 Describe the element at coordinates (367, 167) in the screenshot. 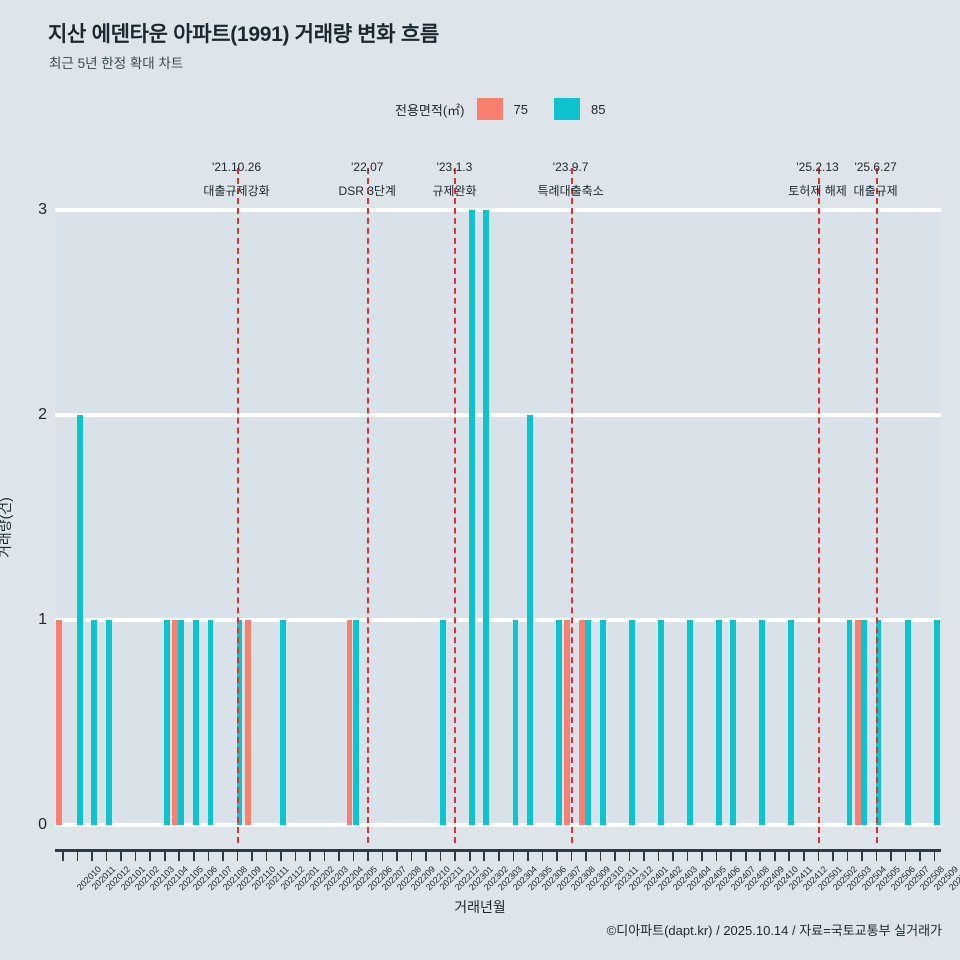

I see `event-date-label: '22.07` at that location.